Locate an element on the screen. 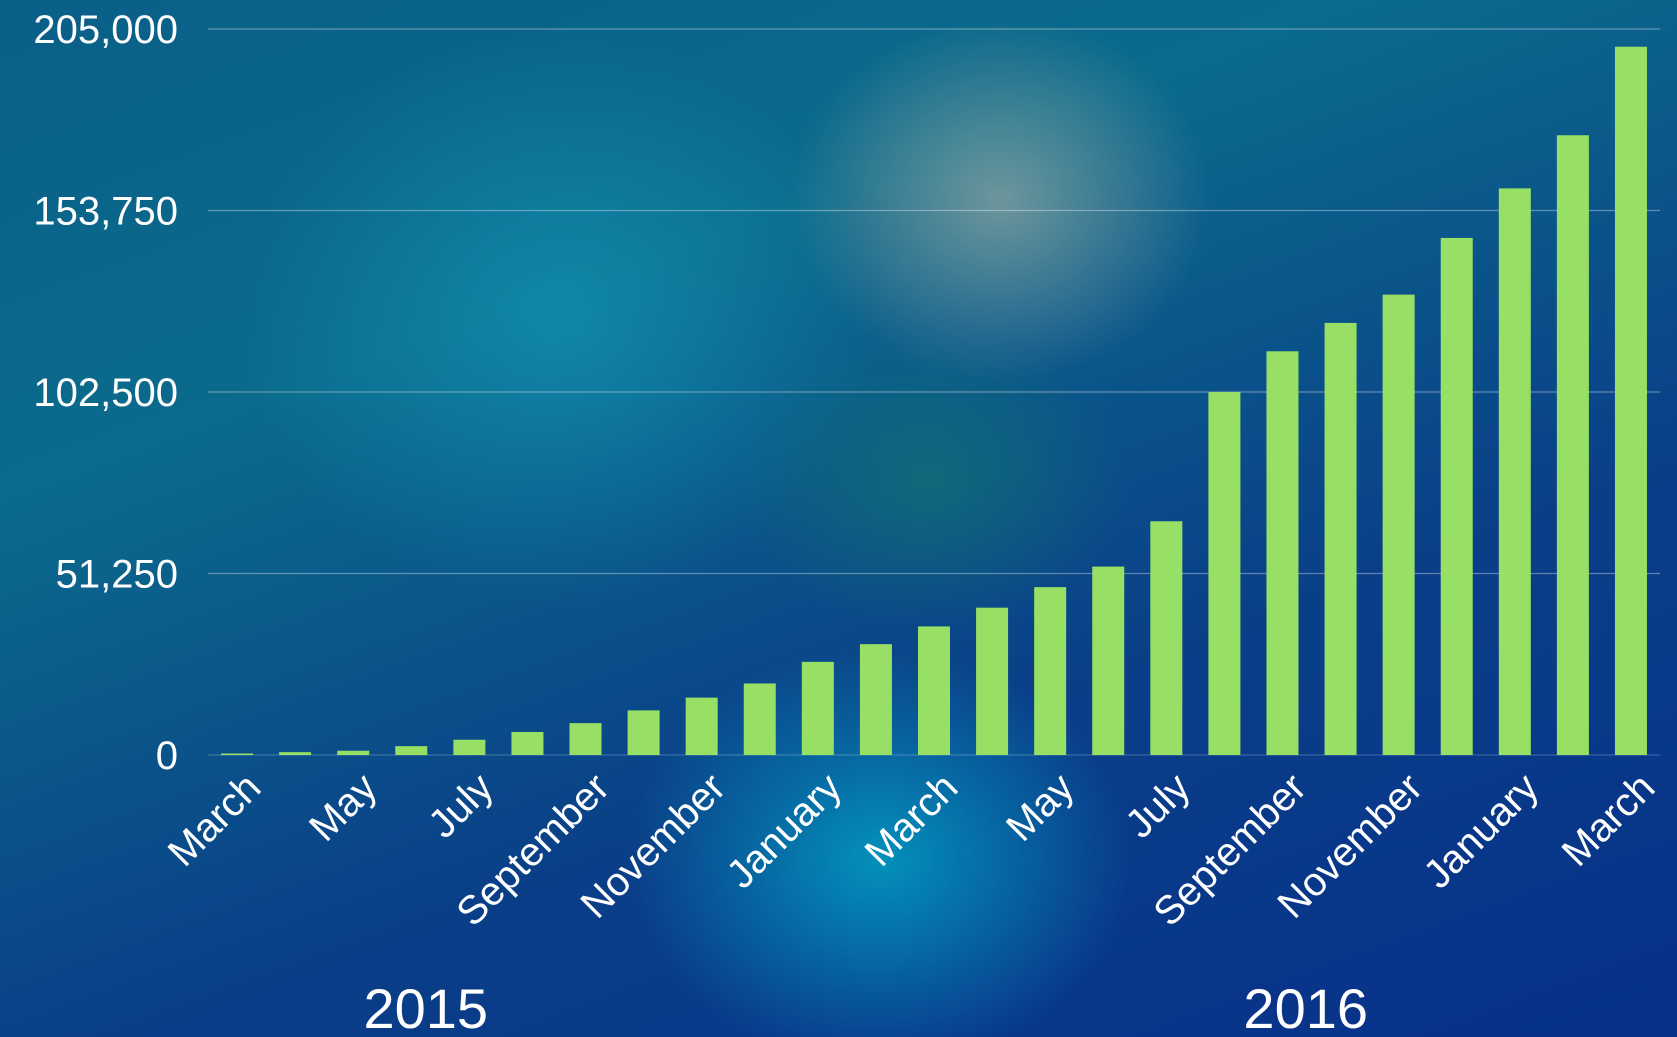 Image resolution: width=1677 pixels, height=1037 pixels. y-tick-label: 51,250 is located at coordinates (117, 575).